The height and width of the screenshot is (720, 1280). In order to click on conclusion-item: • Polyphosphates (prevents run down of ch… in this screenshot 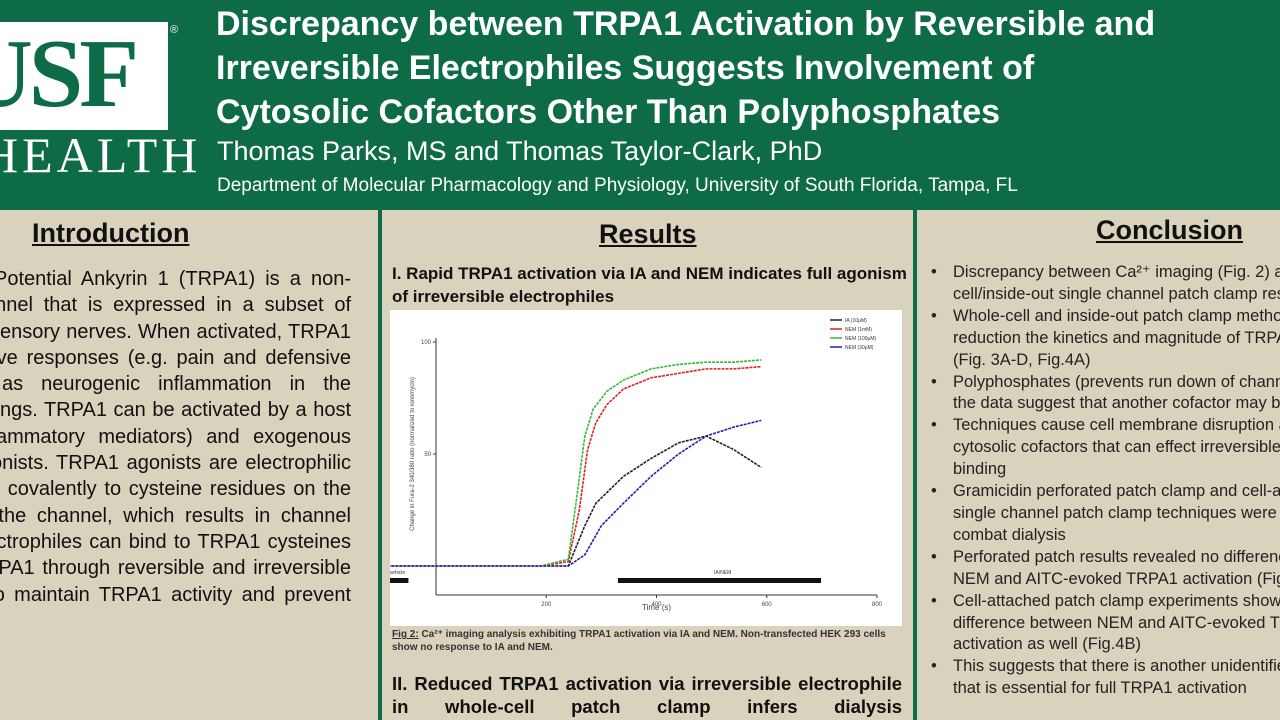, I will do `click(1103, 394)`.